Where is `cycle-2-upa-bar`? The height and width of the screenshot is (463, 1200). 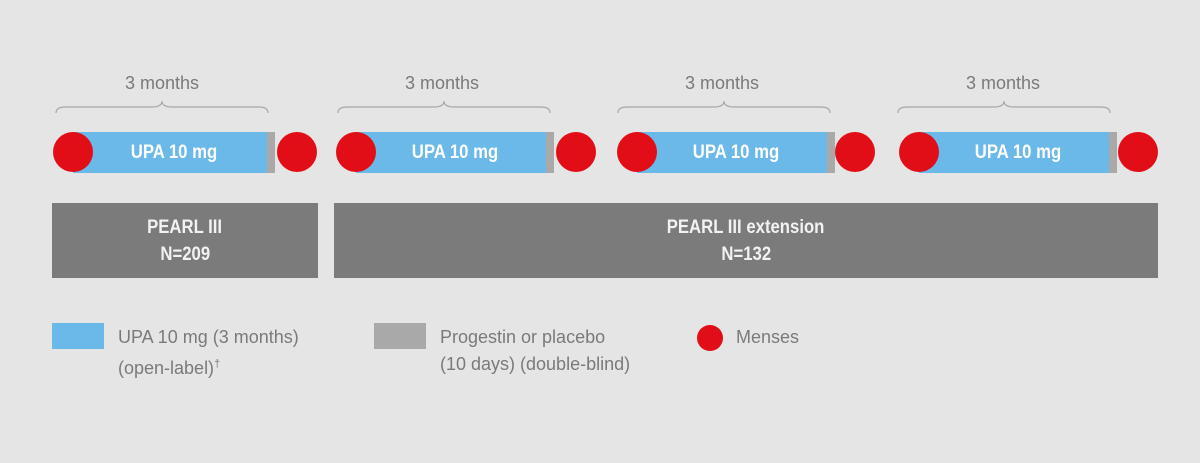 cycle-2-upa-bar is located at coordinates (455, 152).